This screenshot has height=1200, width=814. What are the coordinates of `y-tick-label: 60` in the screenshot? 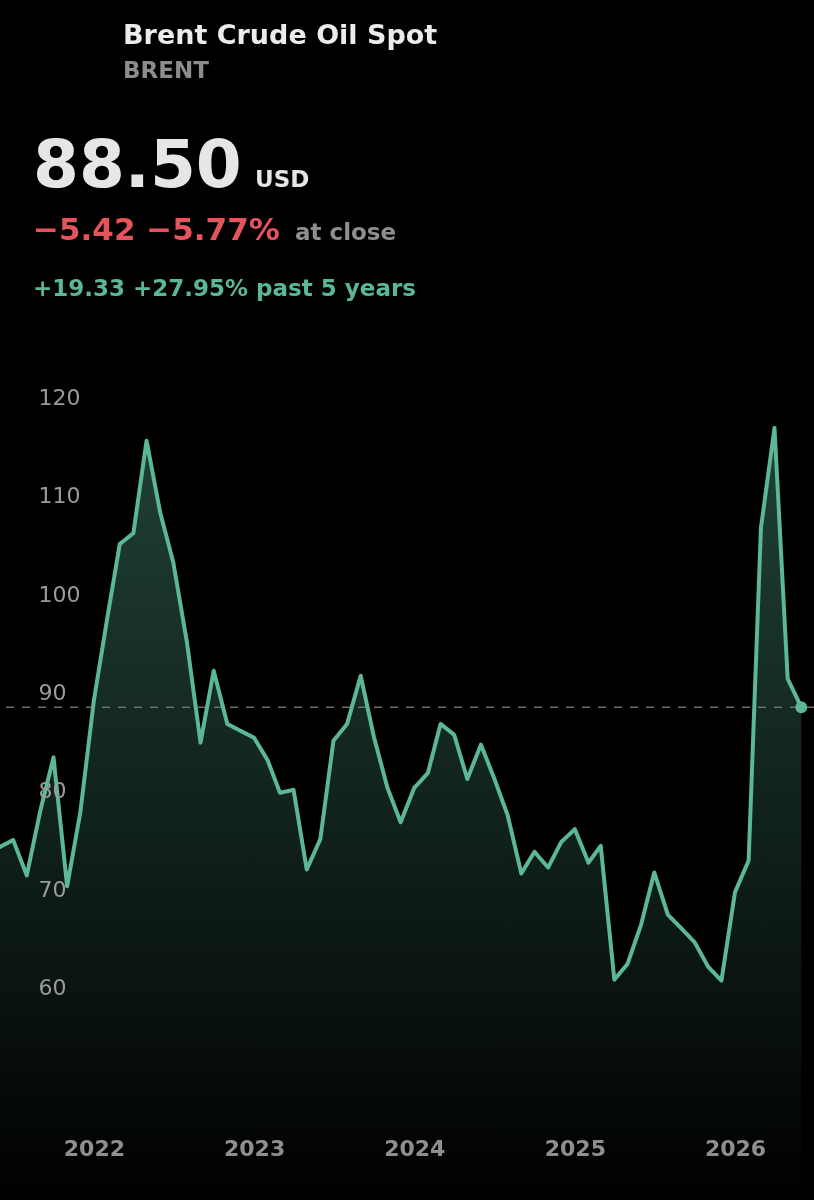 It's located at (52, 988).